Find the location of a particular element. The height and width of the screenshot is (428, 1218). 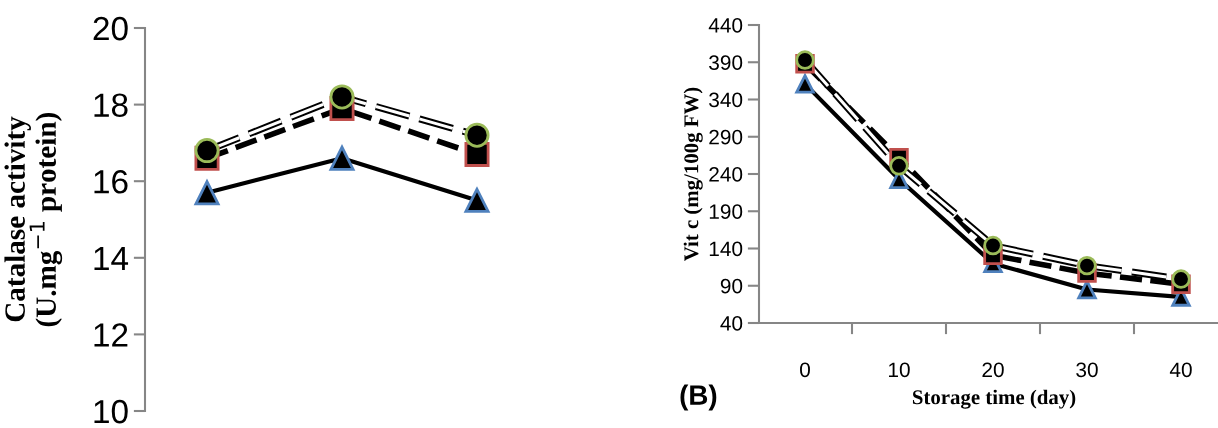

y-tick-label: 40 is located at coordinates (731, 323).